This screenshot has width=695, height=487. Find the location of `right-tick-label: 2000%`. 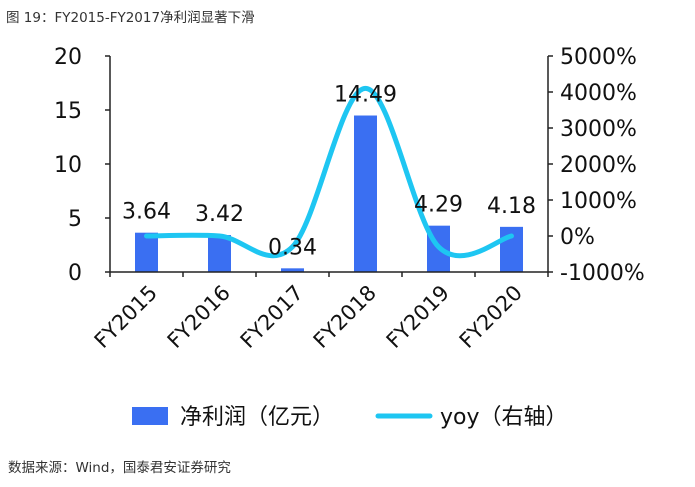

right-tick-label: 2000% is located at coordinates (598, 165).